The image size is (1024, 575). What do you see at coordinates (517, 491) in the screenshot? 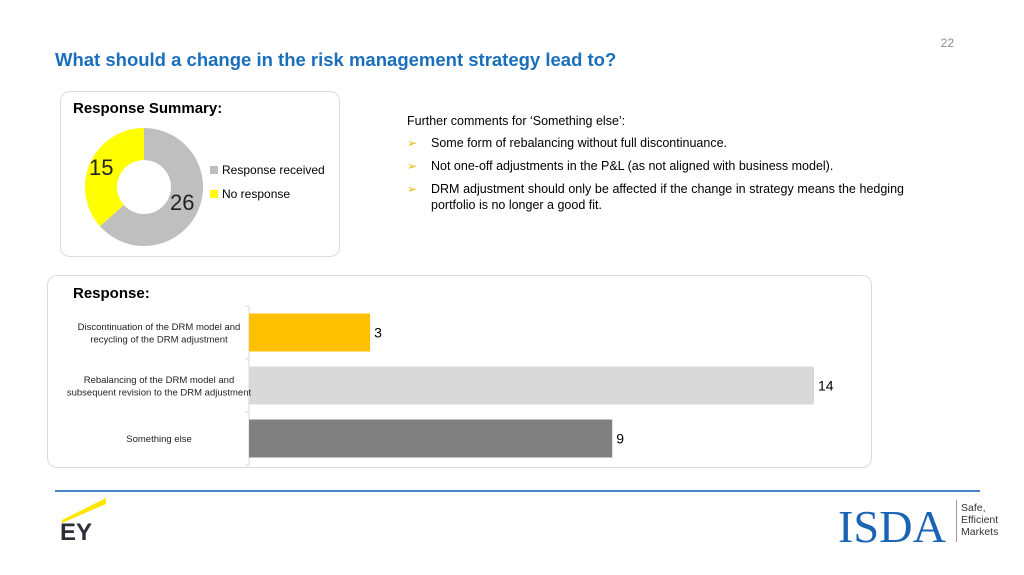
I see `footer-divider` at bounding box center [517, 491].